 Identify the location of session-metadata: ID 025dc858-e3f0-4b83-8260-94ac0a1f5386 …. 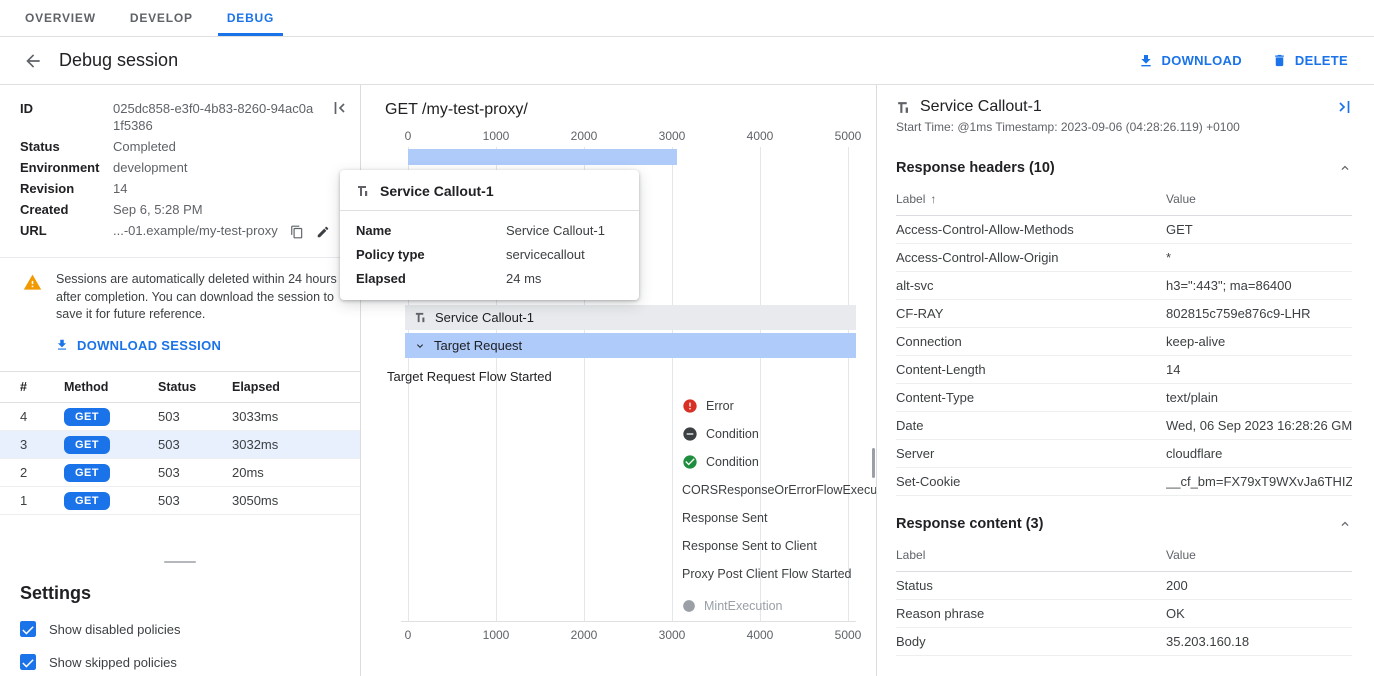
(180, 167).